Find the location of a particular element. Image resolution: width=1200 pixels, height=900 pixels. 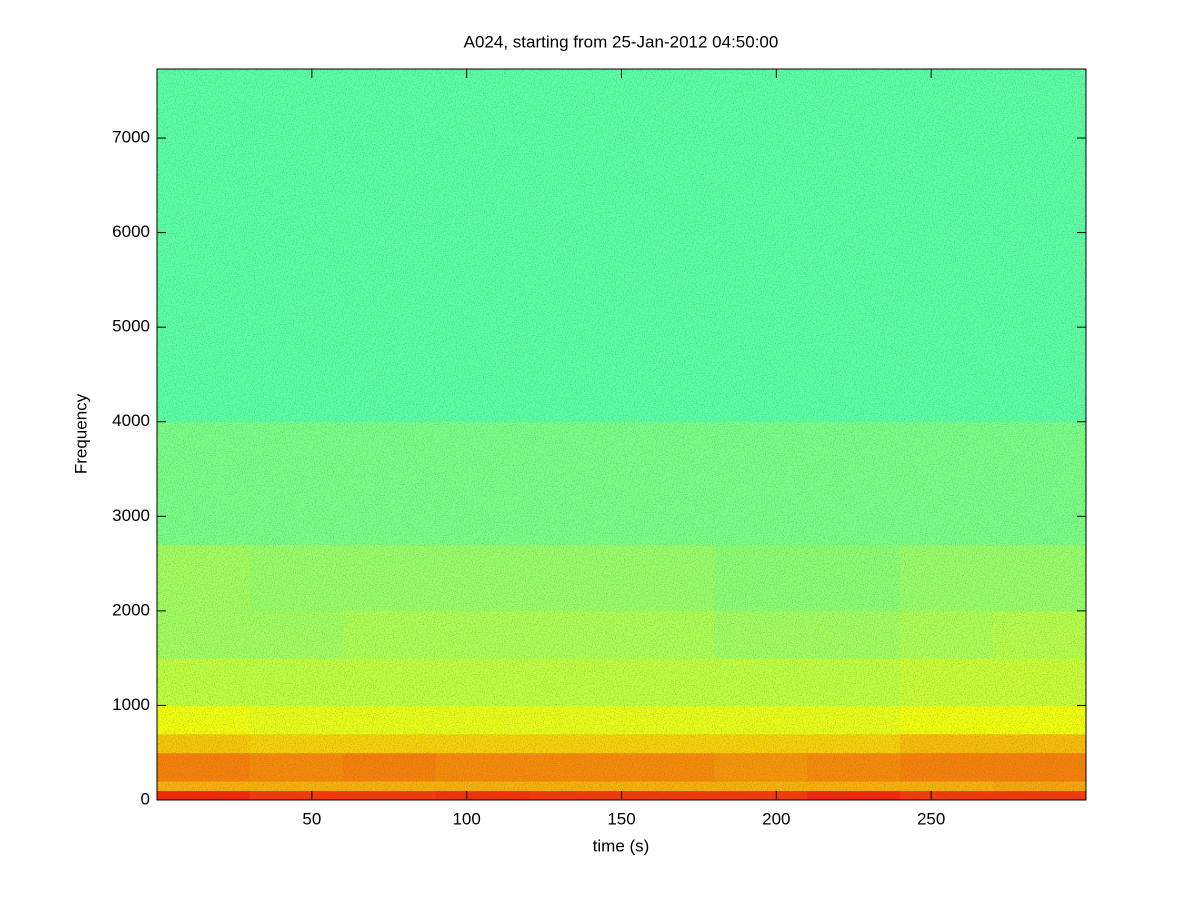

chart-title: A024, starting from 25-Jan-2012 04:50:00 is located at coordinates (621, 41).